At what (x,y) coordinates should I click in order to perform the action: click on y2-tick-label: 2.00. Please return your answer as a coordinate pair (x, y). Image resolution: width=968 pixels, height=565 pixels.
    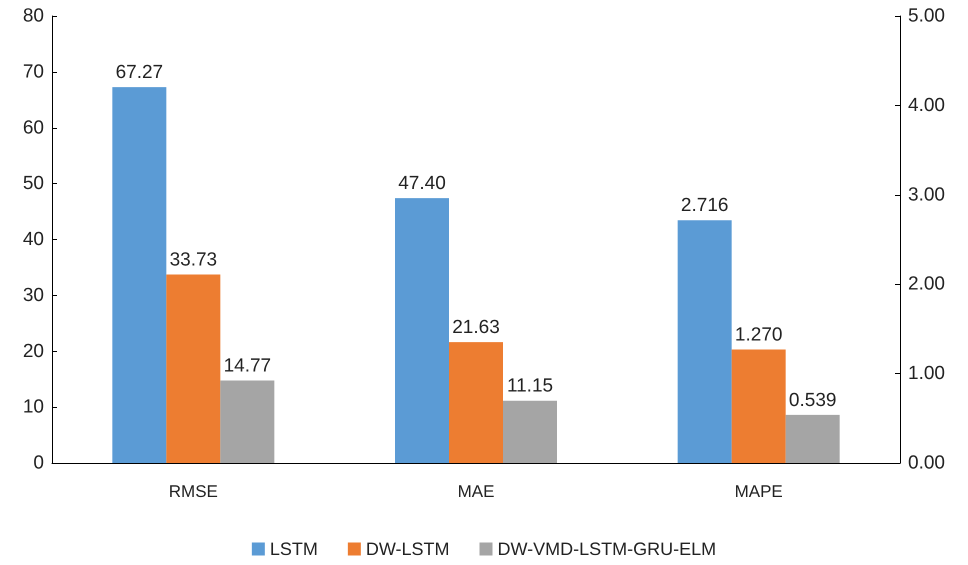
    Looking at the image, I should click on (926, 284).